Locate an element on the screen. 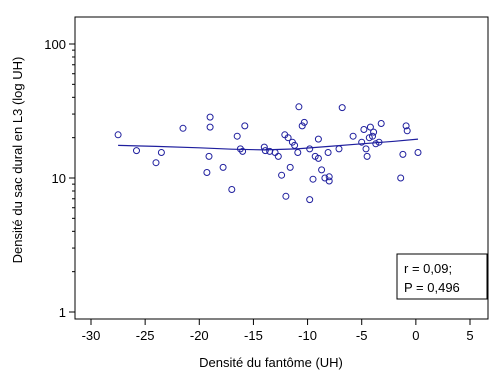 The width and height of the screenshot is (496, 376). x-axis-label: Densité du fantôme (UH) is located at coordinates (271, 362).